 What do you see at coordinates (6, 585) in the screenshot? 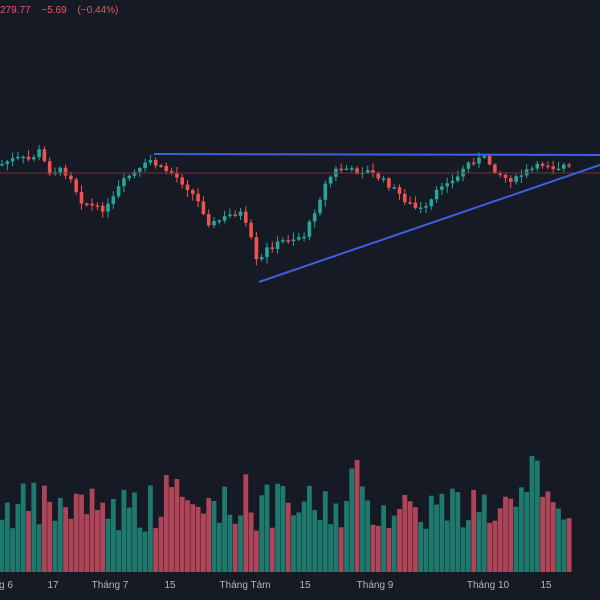
I see `x-tick-label: g 6` at bounding box center [6, 585].